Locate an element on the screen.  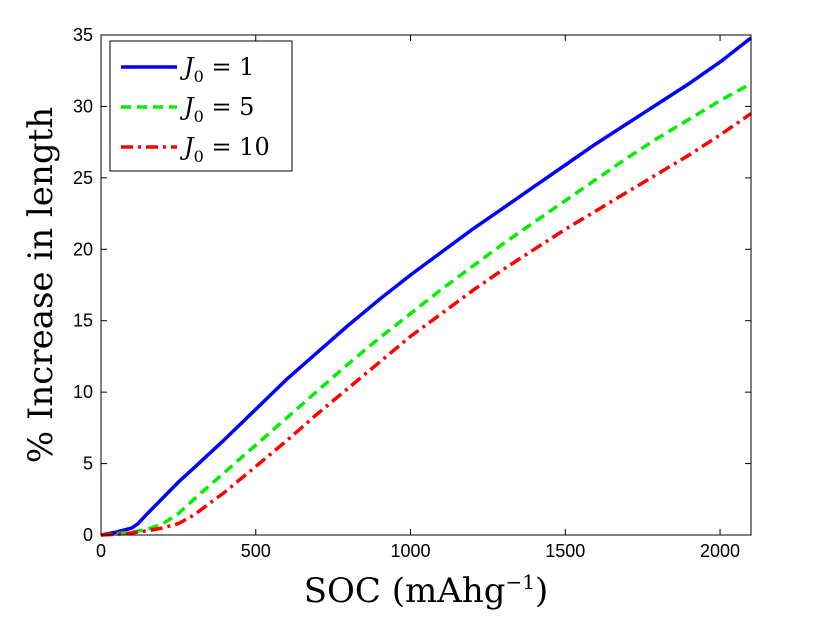
legend-label: J0 = 1 is located at coordinates (216, 69).